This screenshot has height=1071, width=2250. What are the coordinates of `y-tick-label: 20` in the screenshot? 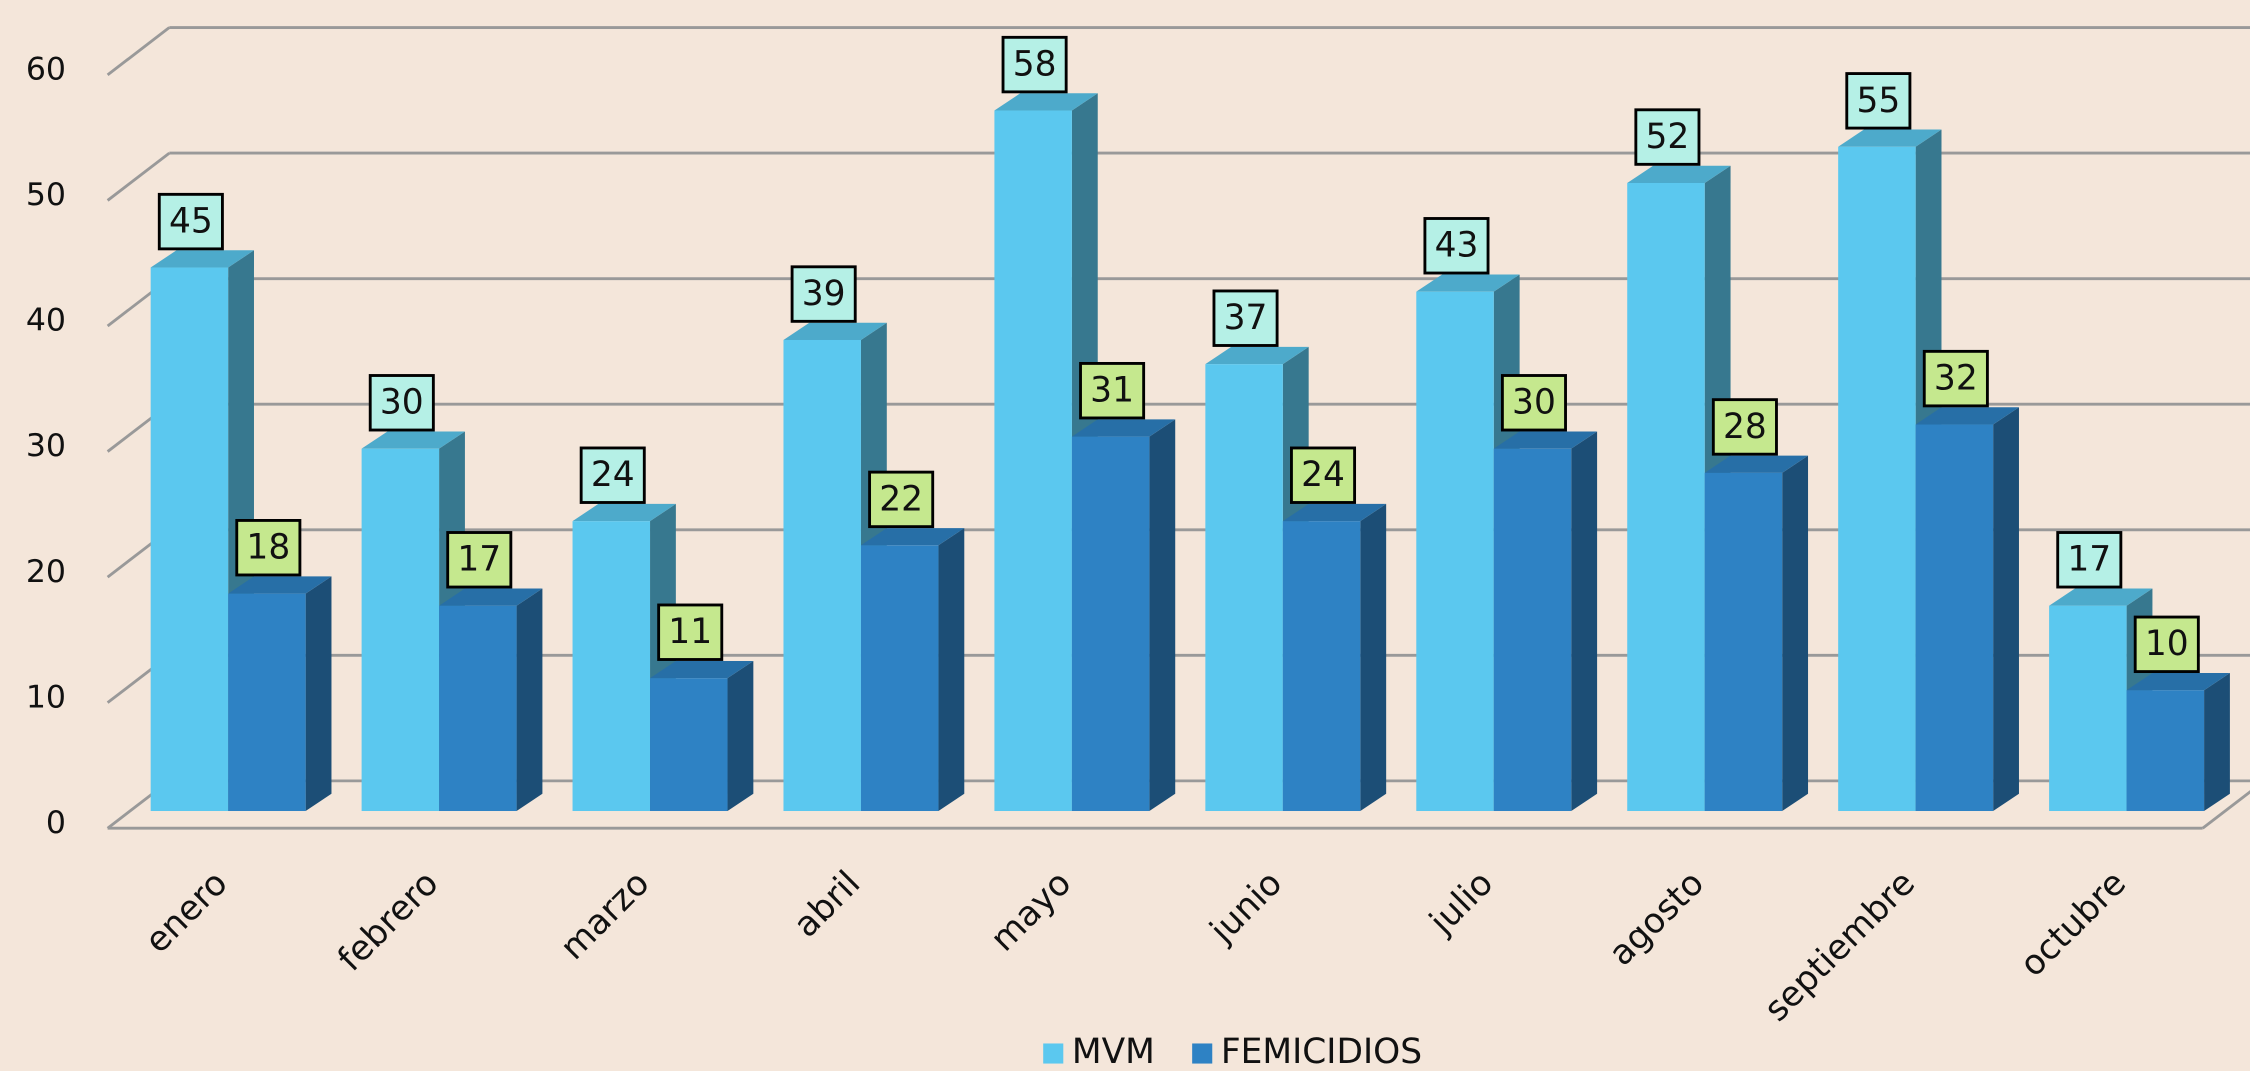 It's located at (46, 572).